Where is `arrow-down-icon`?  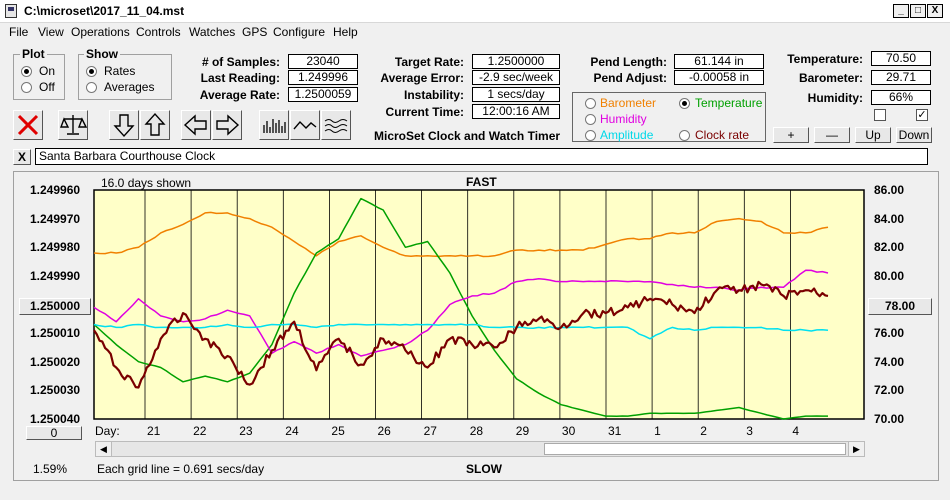 arrow-down-icon is located at coordinates (124, 126).